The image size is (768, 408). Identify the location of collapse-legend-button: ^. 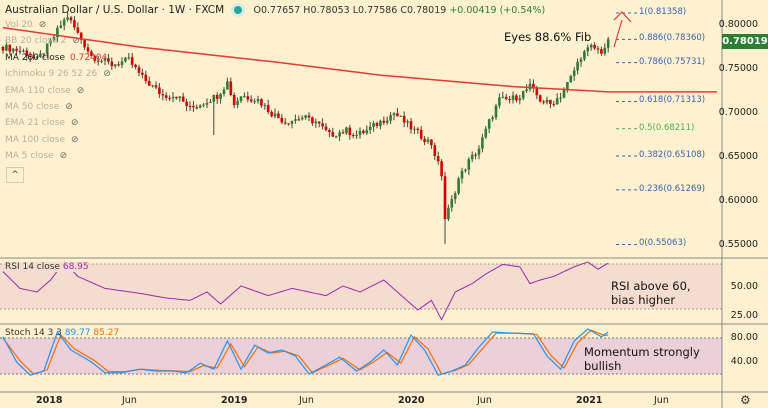
(15, 175).